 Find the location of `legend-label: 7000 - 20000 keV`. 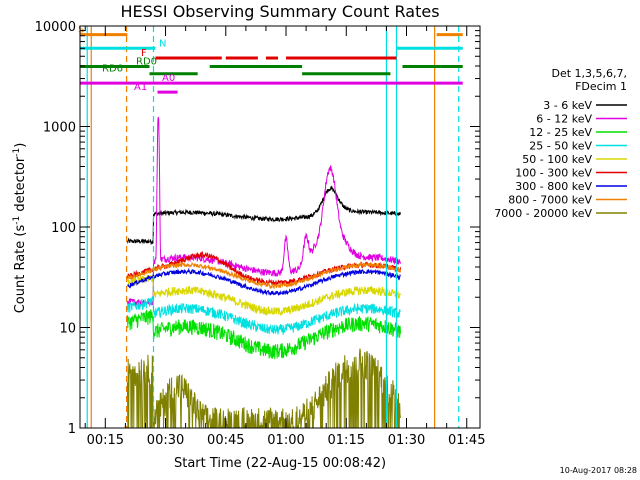

legend-label: 7000 - 20000 keV is located at coordinates (543, 213).